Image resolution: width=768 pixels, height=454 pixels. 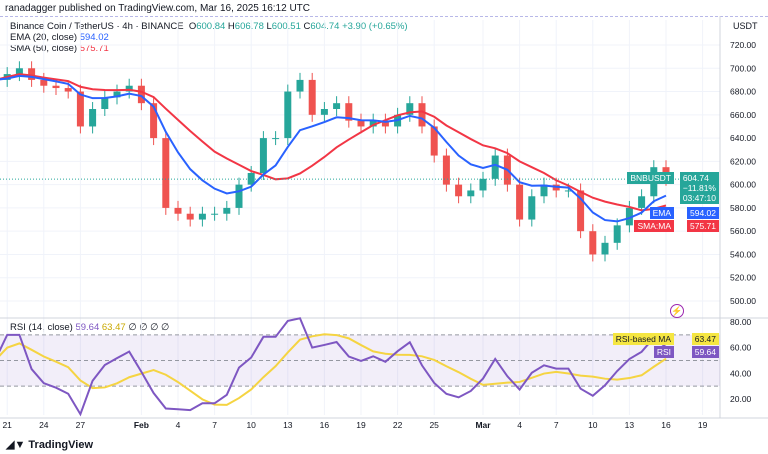 I want to click on low-label: L, so click(x=269, y=26).